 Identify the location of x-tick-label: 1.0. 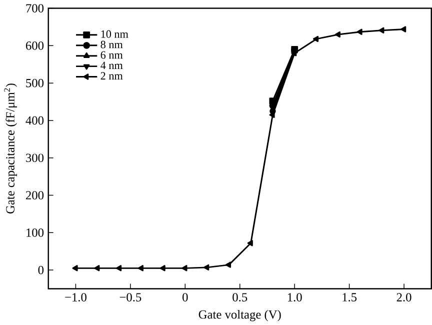
(295, 297).